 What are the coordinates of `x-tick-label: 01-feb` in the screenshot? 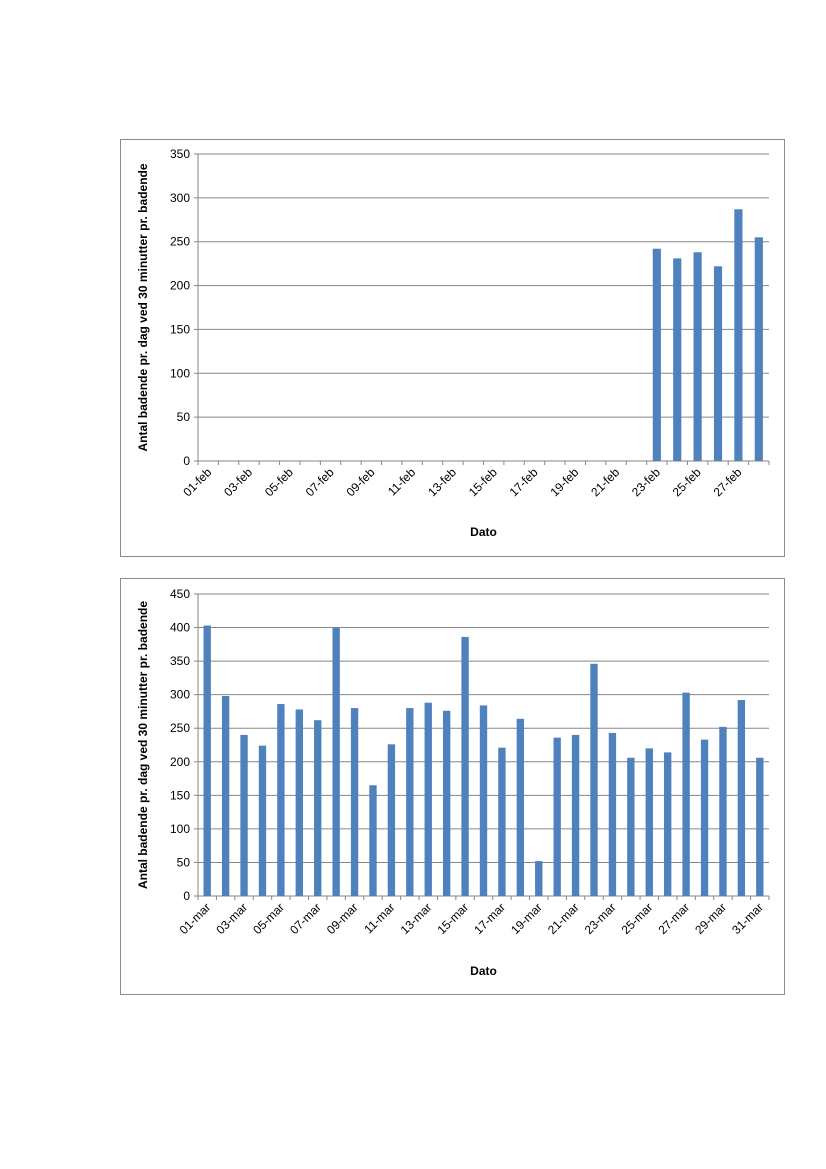 It's located at (197, 482).